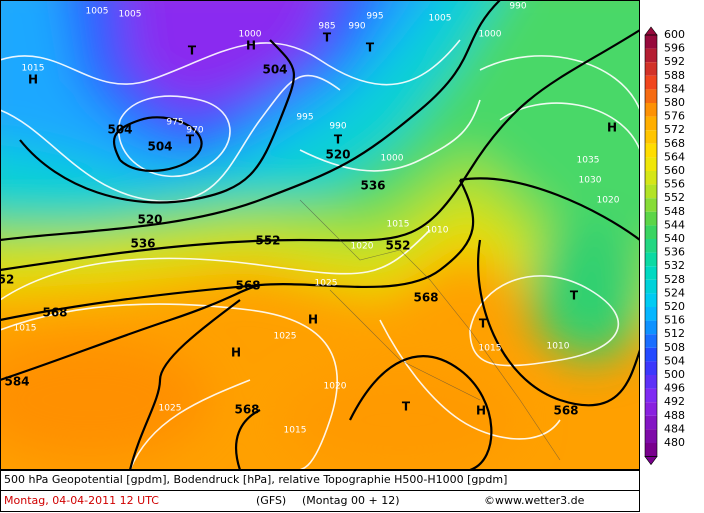 This screenshot has height=513, width=704. I want to click on colorbar-label: 520, so click(674, 306).